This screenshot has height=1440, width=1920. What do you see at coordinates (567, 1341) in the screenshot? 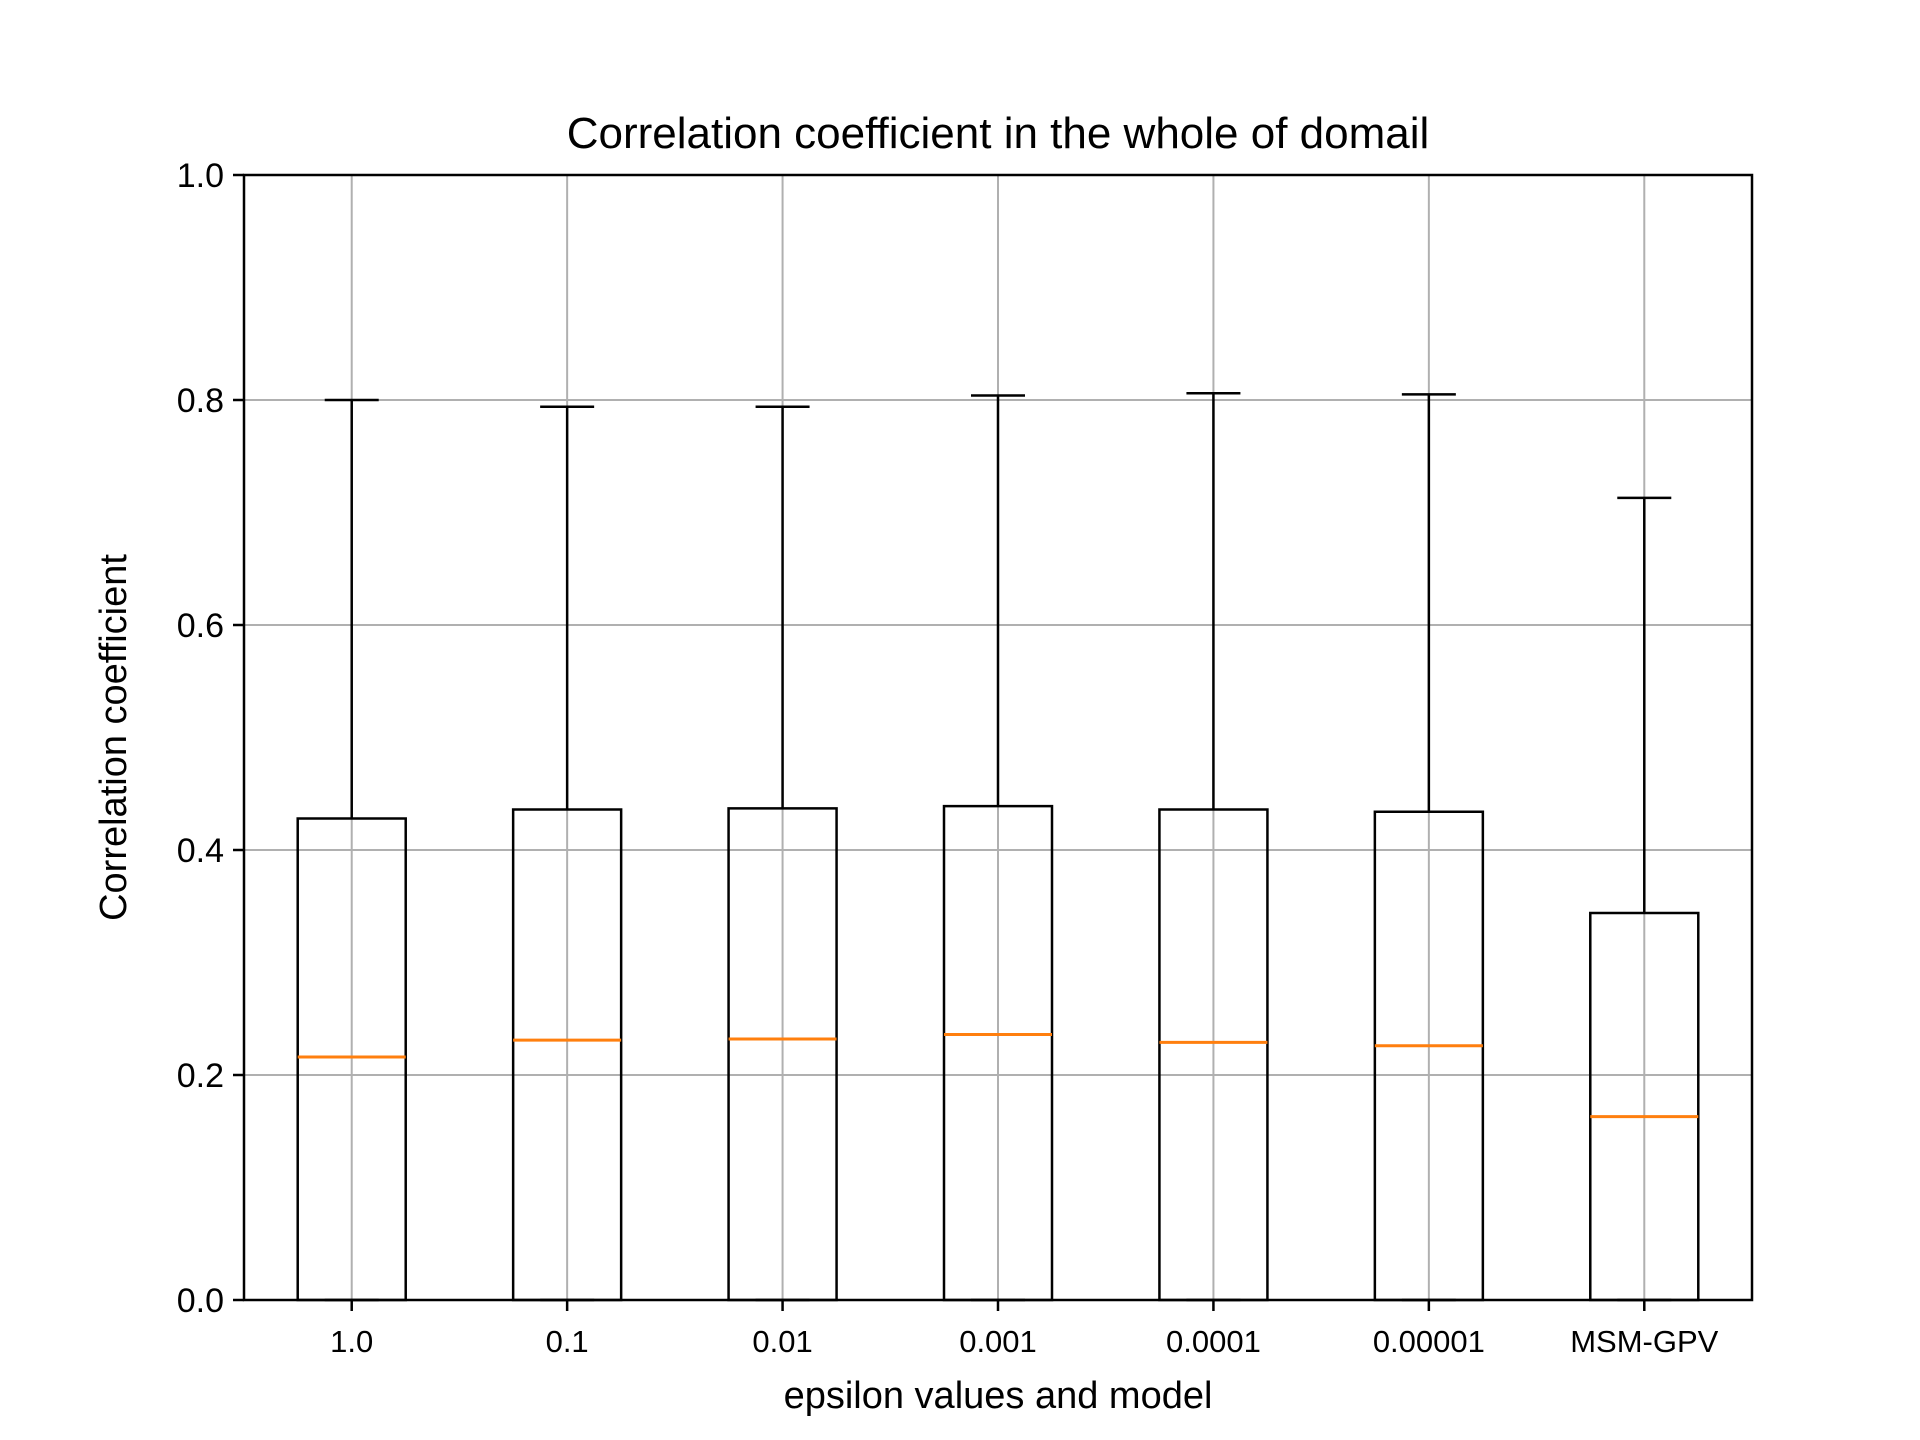
I see `x-tick-label: 0.1` at bounding box center [567, 1341].